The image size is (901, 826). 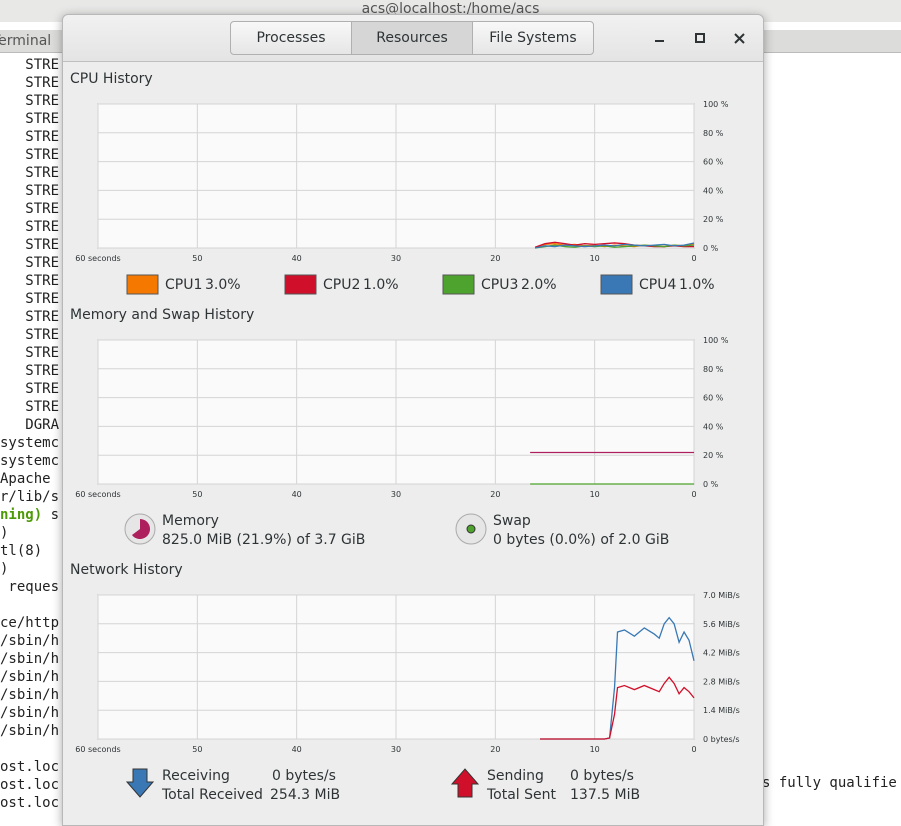 What do you see at coordinates (713, 398) in the screenshot?
I see `y-tick-label: 60 %` at bounding box center [713, 398].